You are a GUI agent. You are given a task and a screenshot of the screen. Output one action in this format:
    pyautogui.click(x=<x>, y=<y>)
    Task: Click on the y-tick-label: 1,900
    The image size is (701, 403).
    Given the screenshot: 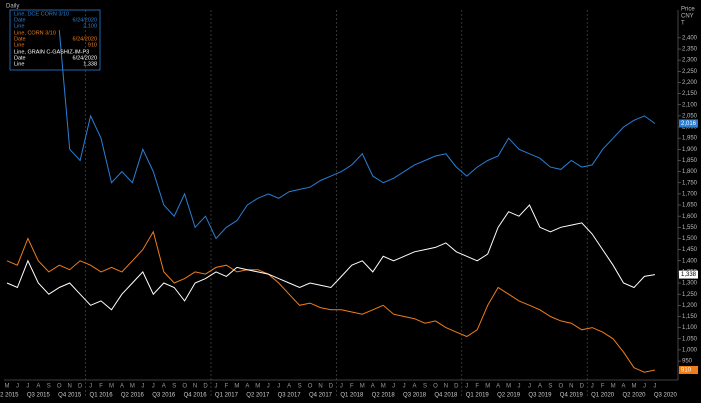 What is the action you would take?
    pyautogui.click(x=690, y=150)
    